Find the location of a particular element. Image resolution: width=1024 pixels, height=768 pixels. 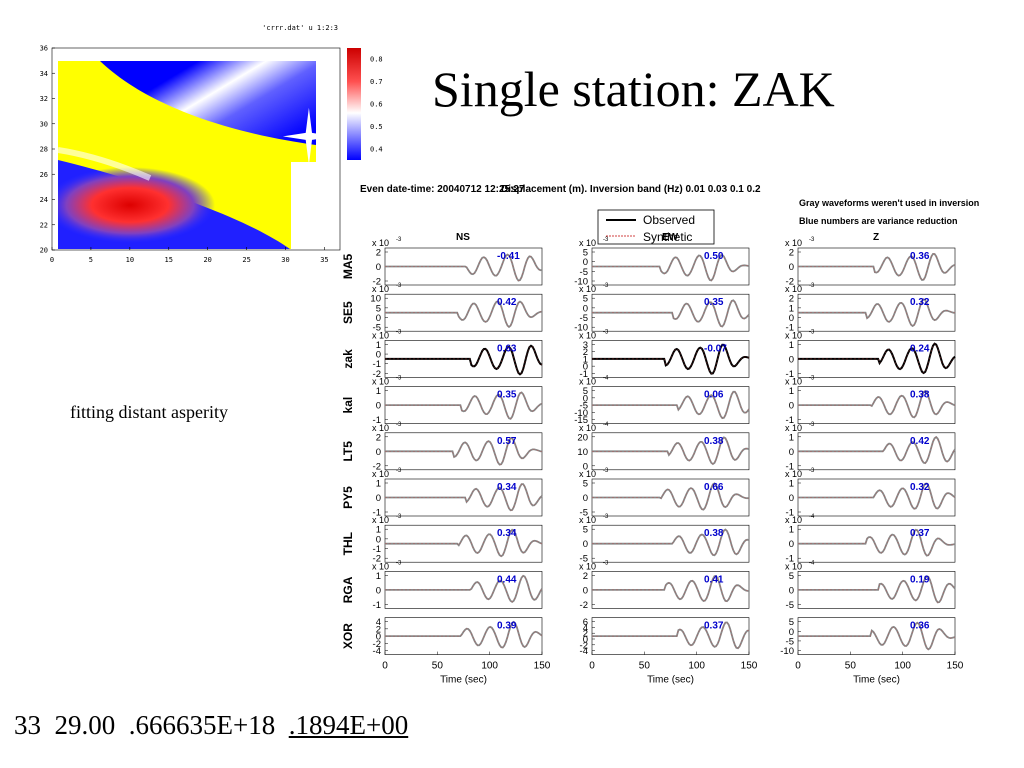

y-tick-label: 34 is located at coordinates (44, 74).